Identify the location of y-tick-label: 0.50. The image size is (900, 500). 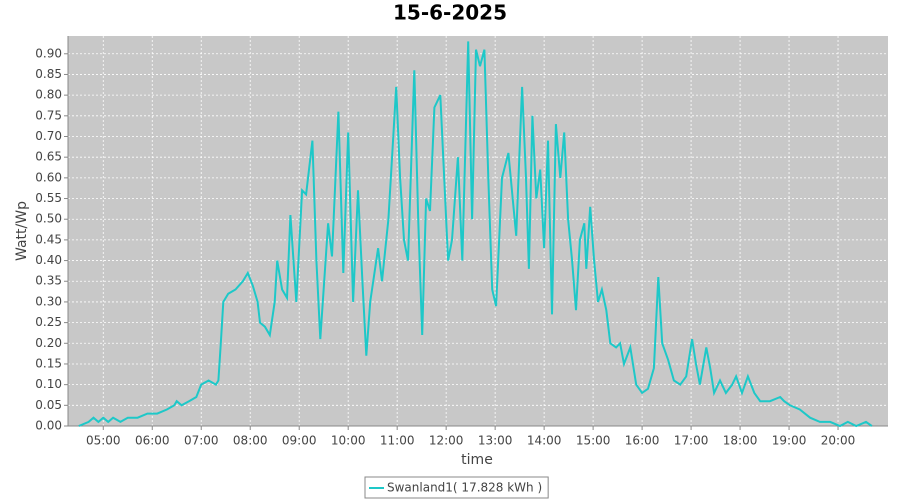
(48, 219).